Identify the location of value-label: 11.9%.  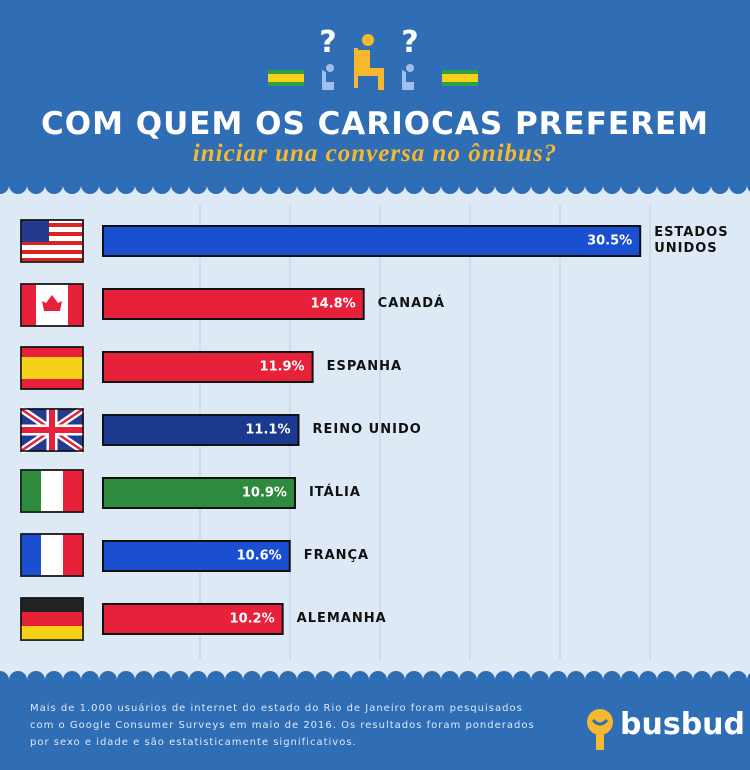
(281, 367).